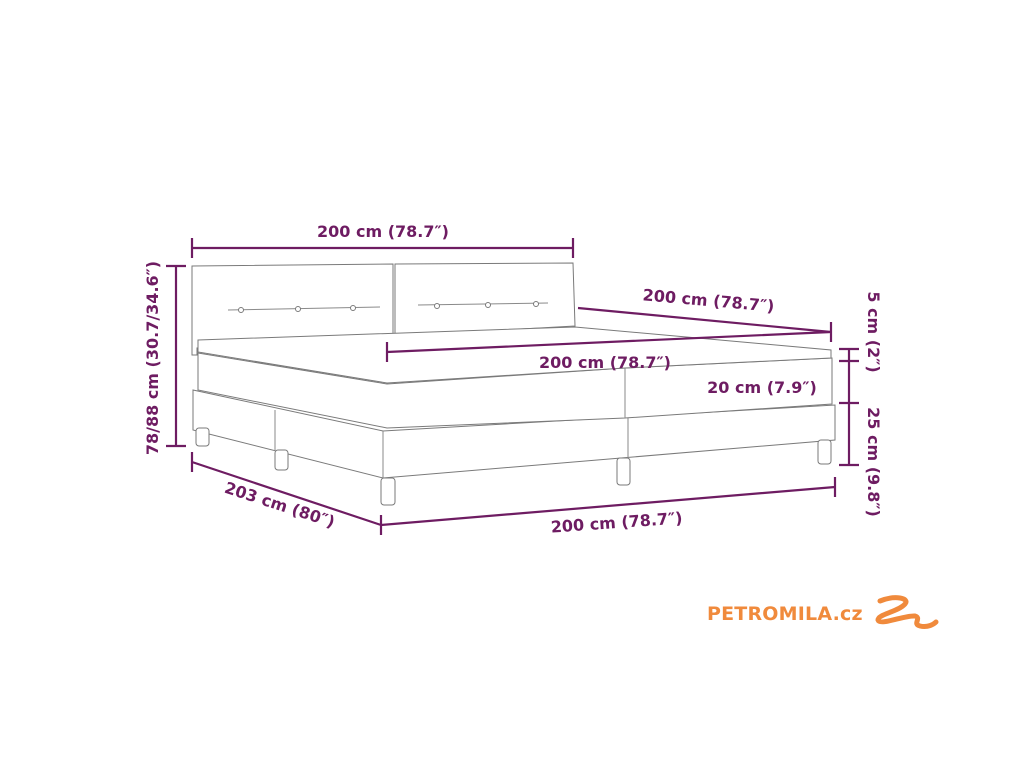 Image resolution: width=1024 pixels, height=768 pixels. What do you see at coordinates (616, 522) in the screenshot?
I see `front-width-label: 200 cm (78.7″)` at bounding box center [616, 522].